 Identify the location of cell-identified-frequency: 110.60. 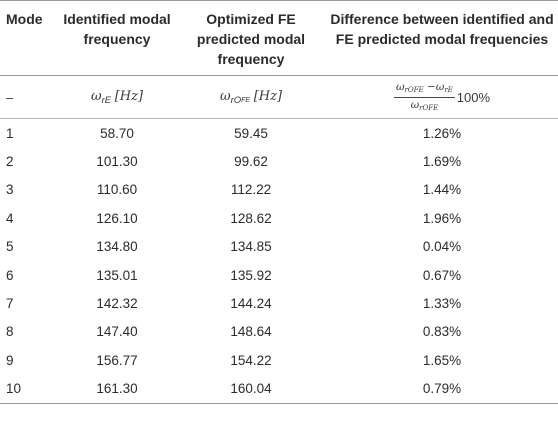
(117, 190).